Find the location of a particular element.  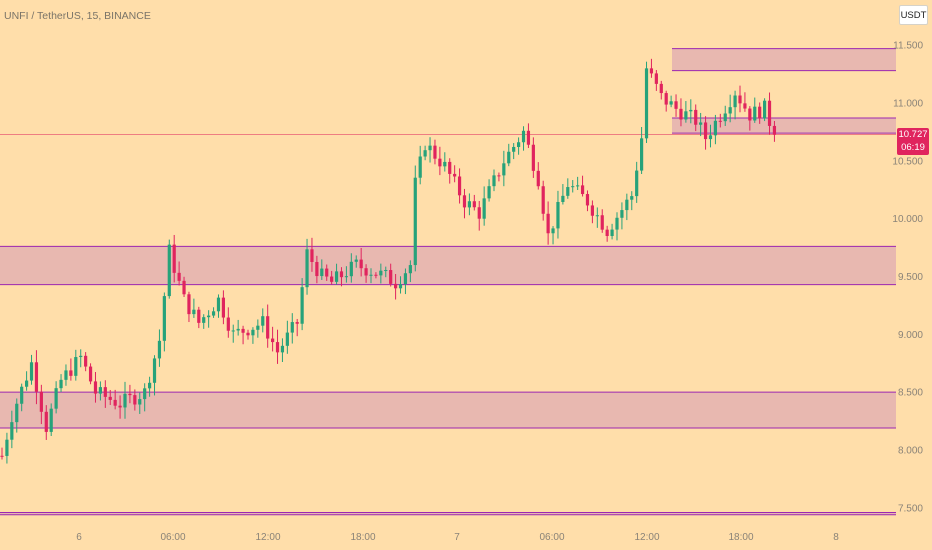

symbol-title: UNFI / TetherUS, 15, BINANCE is located at coordinates (77, 16).